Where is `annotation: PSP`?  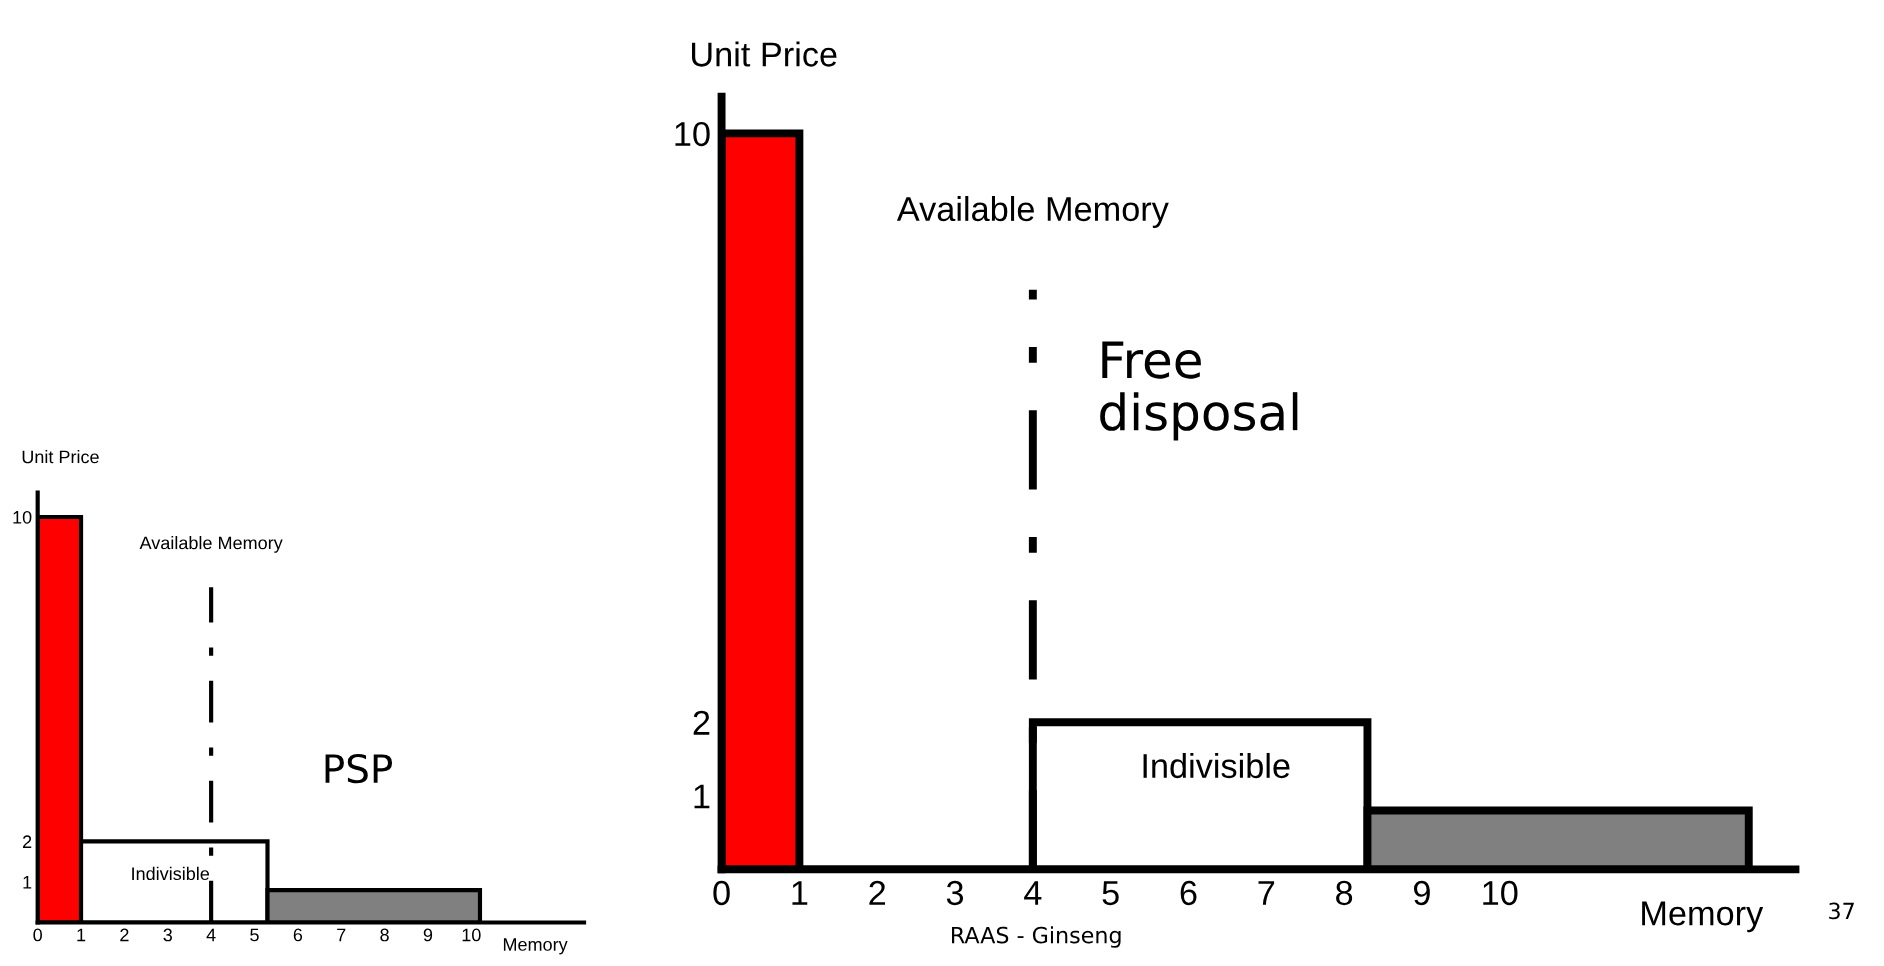
annotation: PSP is located at coordinates (359, 768).